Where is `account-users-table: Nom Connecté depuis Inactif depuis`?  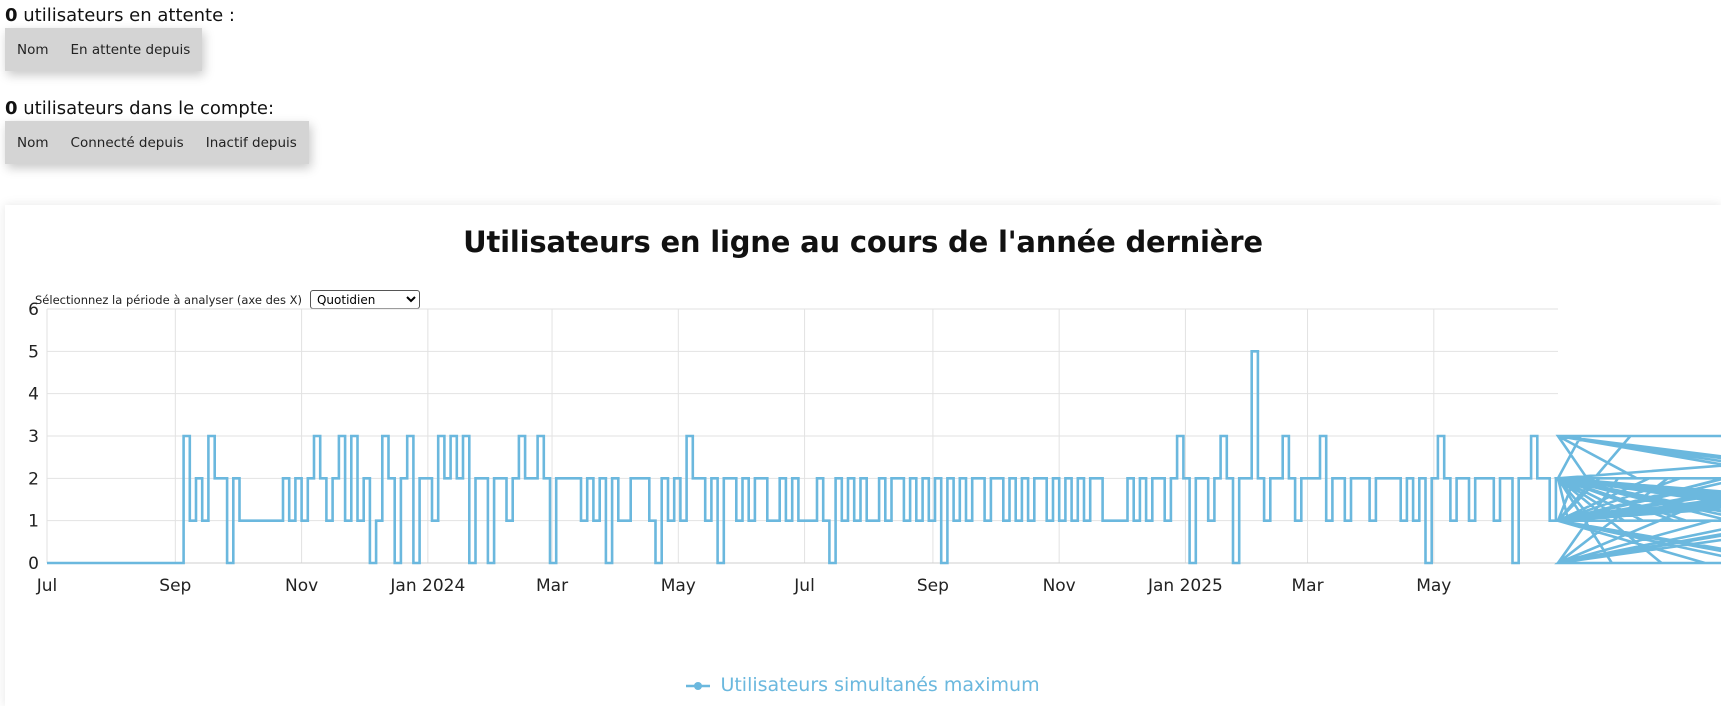 account-users-table: Nom Connecté depuis Inactif depuis is located at coordinates (157, 142).